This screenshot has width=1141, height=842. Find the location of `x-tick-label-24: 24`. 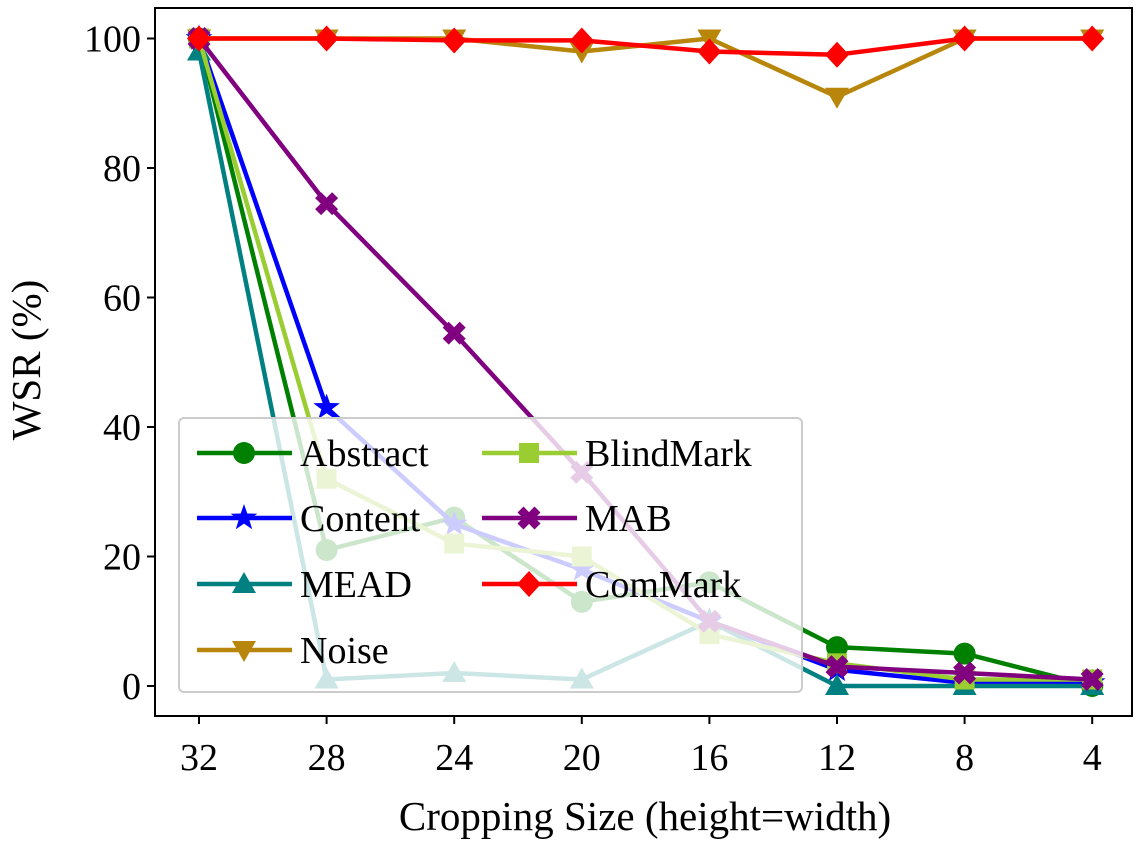

x-tick-label-24: 24 is located at coordinates (454, 758).